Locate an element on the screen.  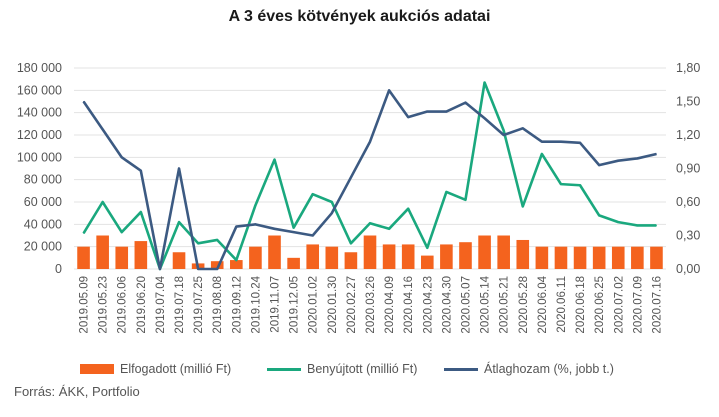
x-axis-tick-label: 2020.07.16 is located at coordinates (657, 305).